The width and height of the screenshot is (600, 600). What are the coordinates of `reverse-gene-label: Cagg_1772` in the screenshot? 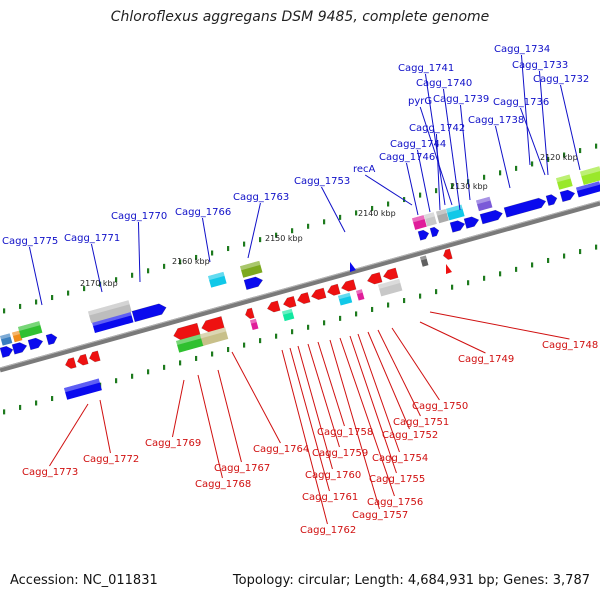 It's located at (111, 459).